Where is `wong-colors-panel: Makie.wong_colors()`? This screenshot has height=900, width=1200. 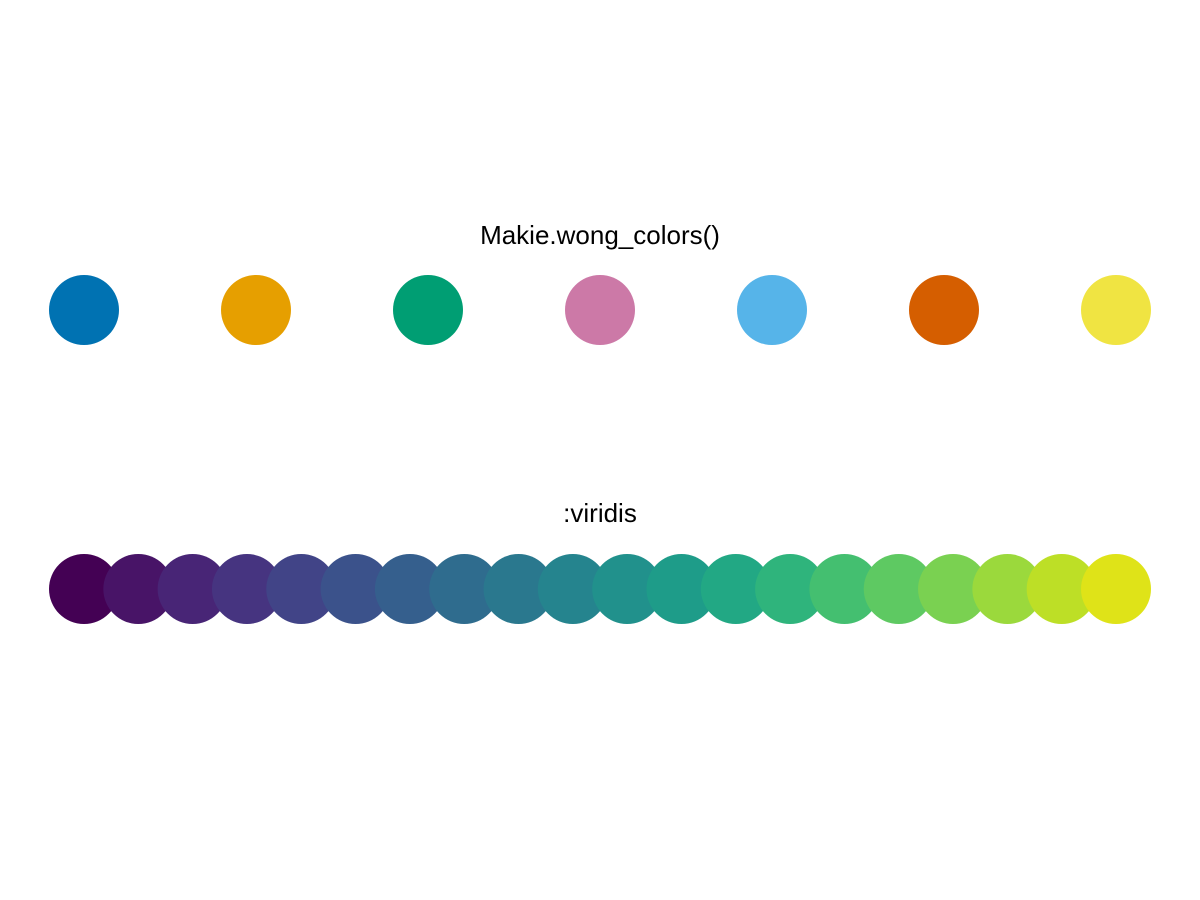 wong-colors-panel: Makie.wong_colors() is located at coordinates (600, 282).